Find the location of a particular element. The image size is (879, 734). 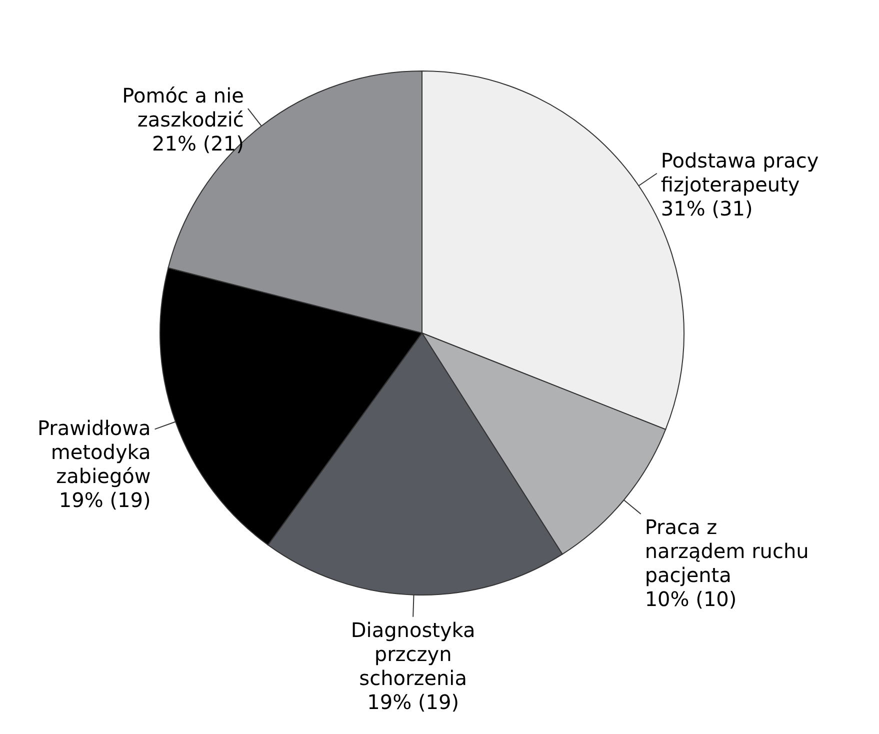

data-label: 21% (21) is located at coordinates (198, 144).